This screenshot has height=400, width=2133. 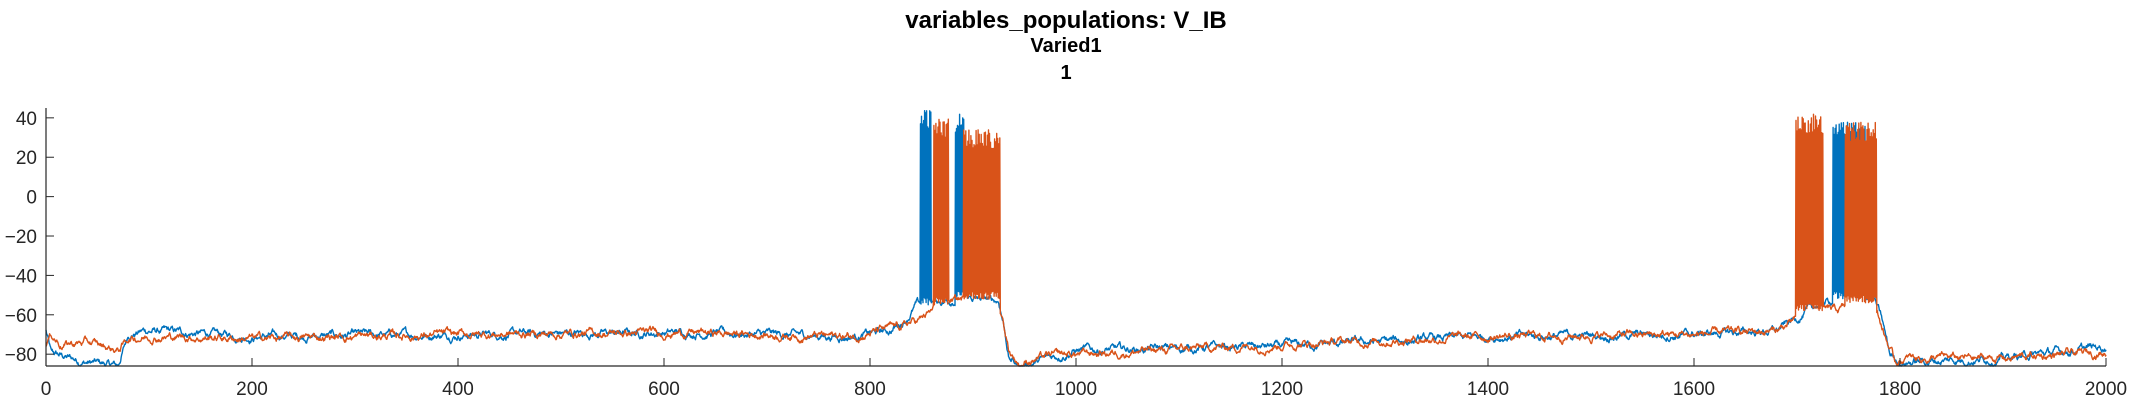 What do you see at coordinates (1488, 389) in the screenshot?
I see `x-tick-label: 1400` at bounding box center [1488, 389].